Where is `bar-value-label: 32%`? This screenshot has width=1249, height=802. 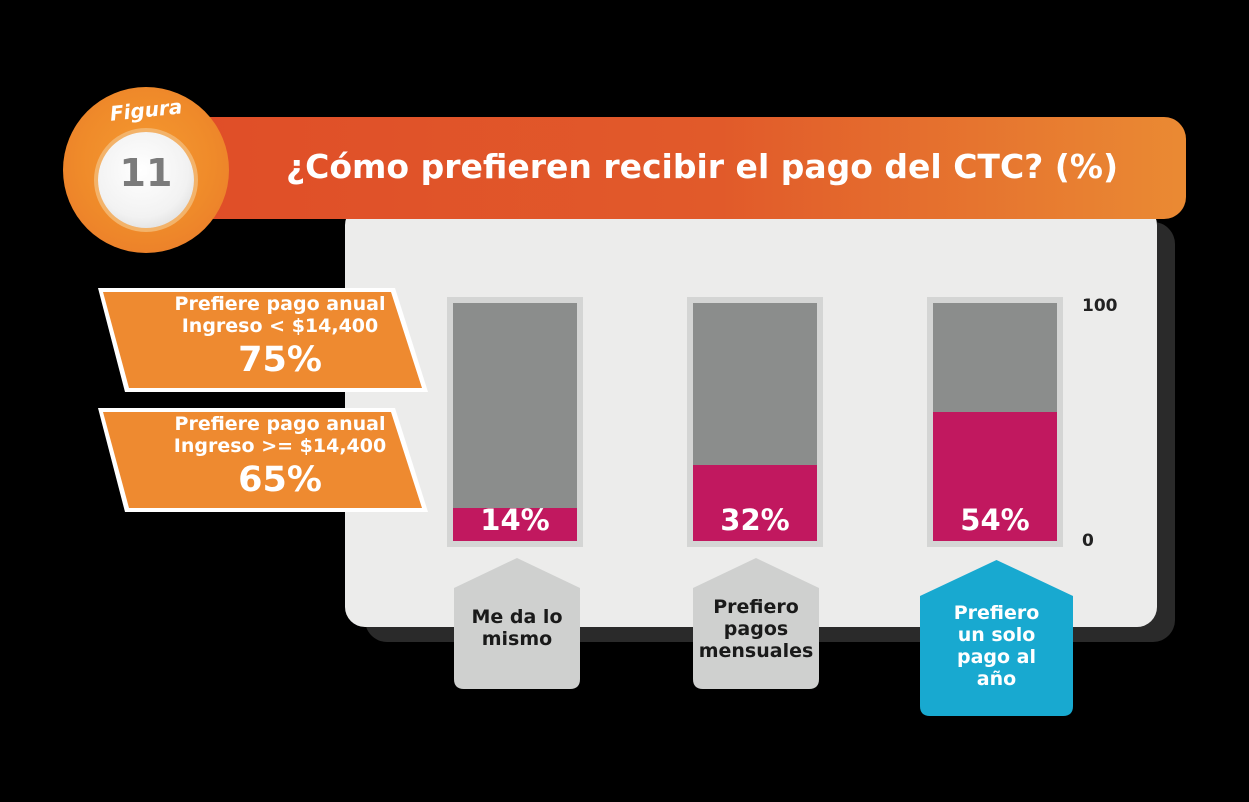
bar-value-label: 32% is located at coordinates (755, 520).